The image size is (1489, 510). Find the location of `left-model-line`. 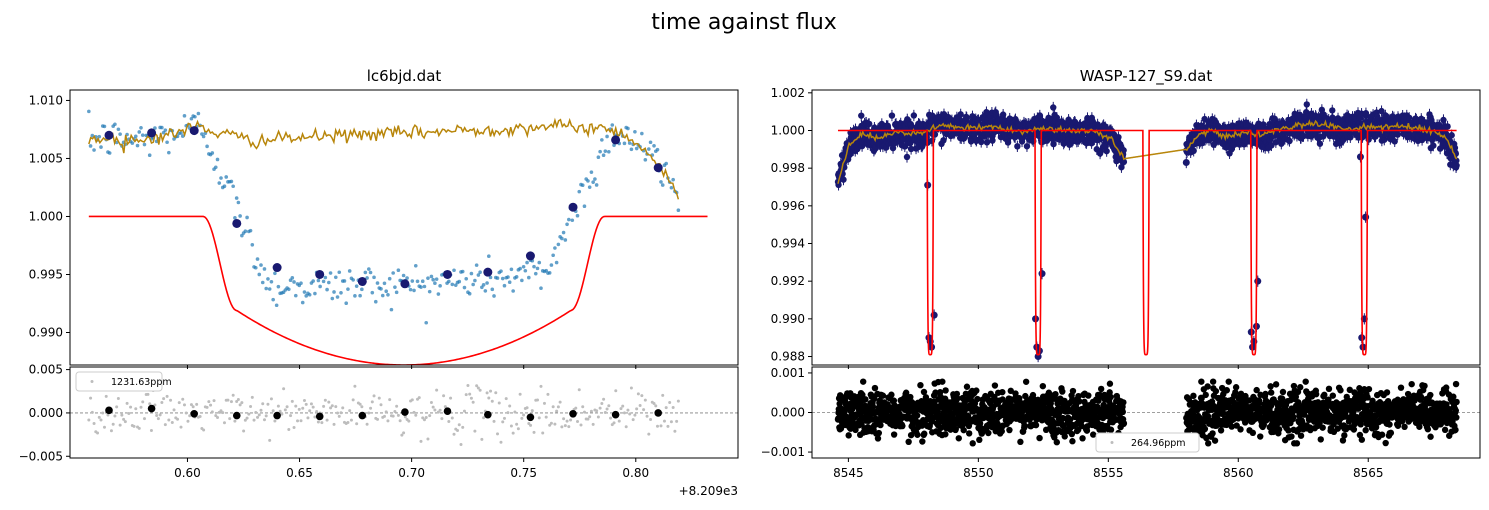

left-model-line is located at coordinates (398, 290).